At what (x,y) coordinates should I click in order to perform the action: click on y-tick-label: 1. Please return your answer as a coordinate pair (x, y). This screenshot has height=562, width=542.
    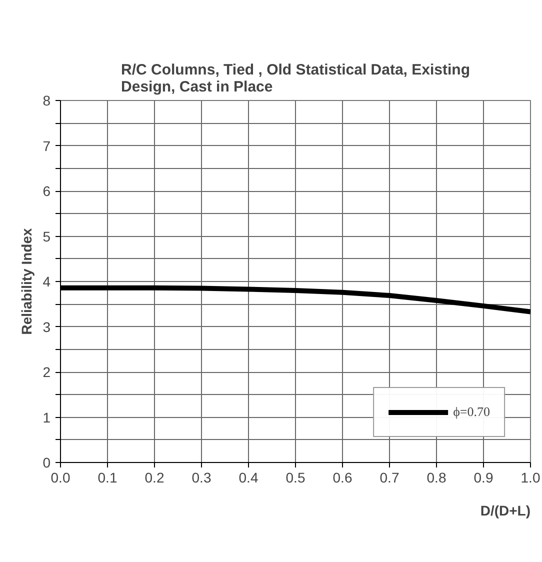
    Looking at the image, I should click on (46, 417).